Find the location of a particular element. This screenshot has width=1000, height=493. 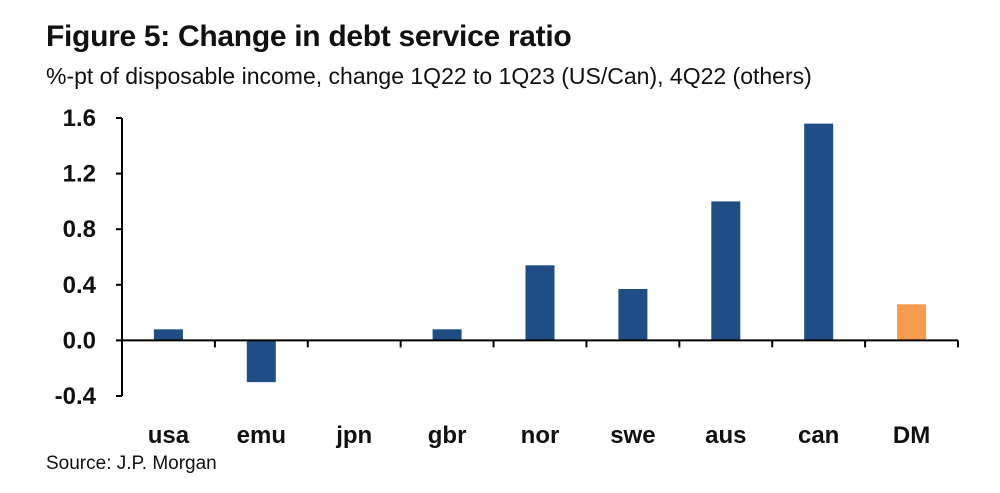

bar-aus is located at coordinates (726, 271).